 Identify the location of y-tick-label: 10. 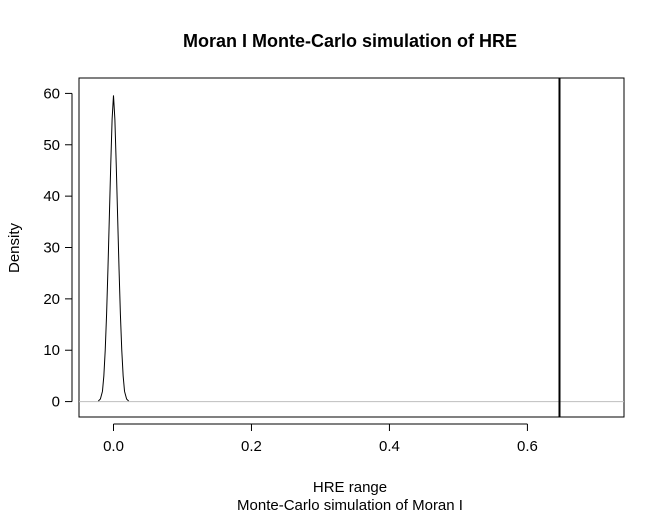
(51, 350).